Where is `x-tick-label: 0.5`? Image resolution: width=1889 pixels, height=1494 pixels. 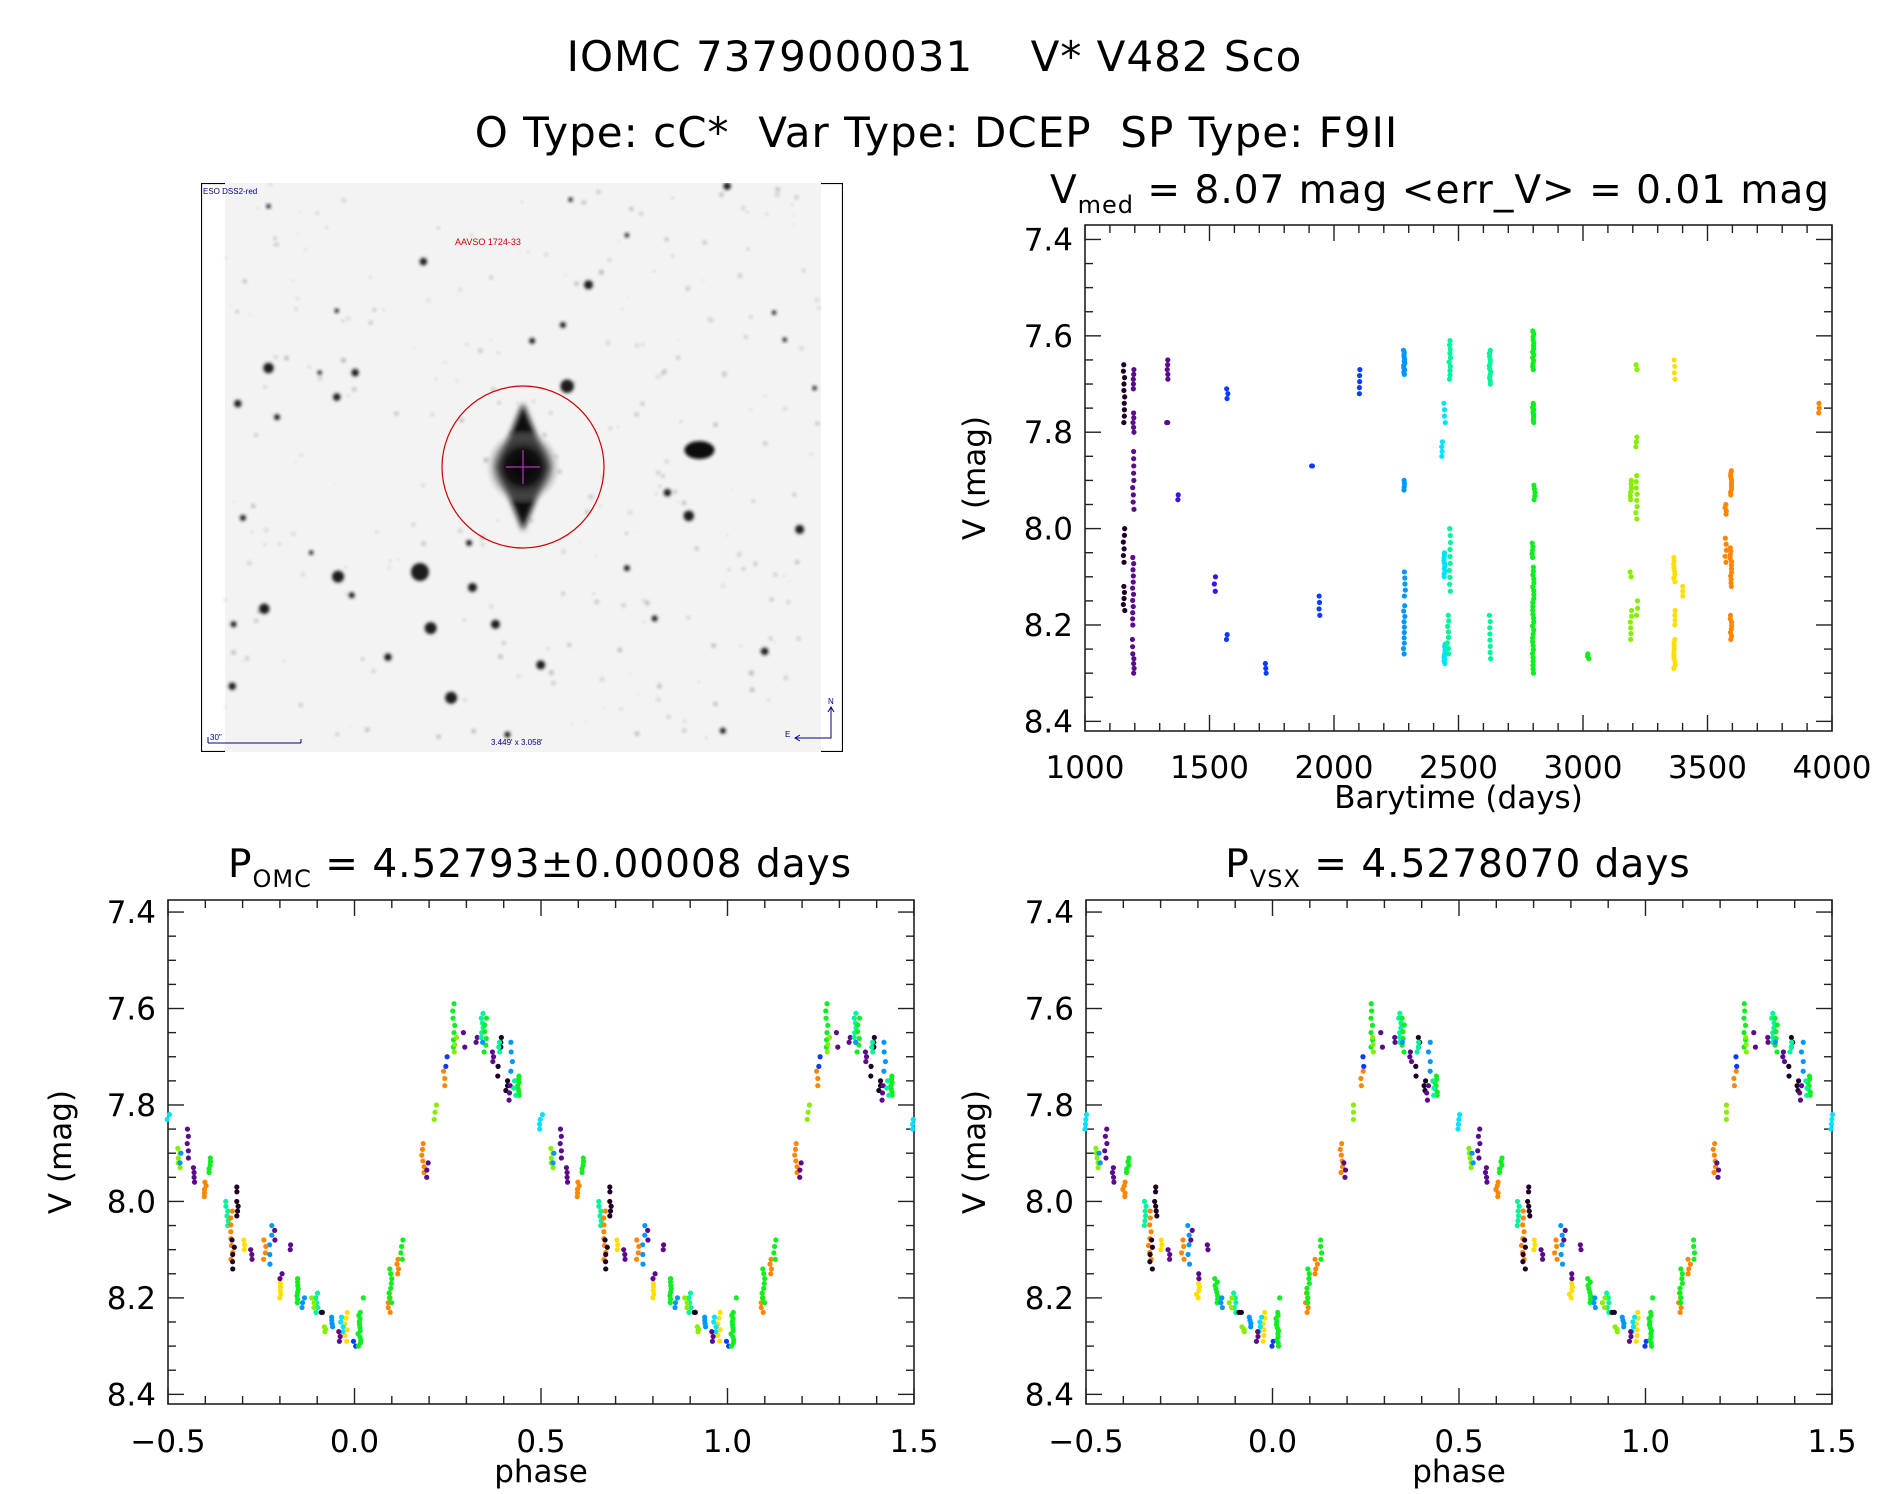
x-tick-label: 0.5 is located at coordinates (540, 1442).